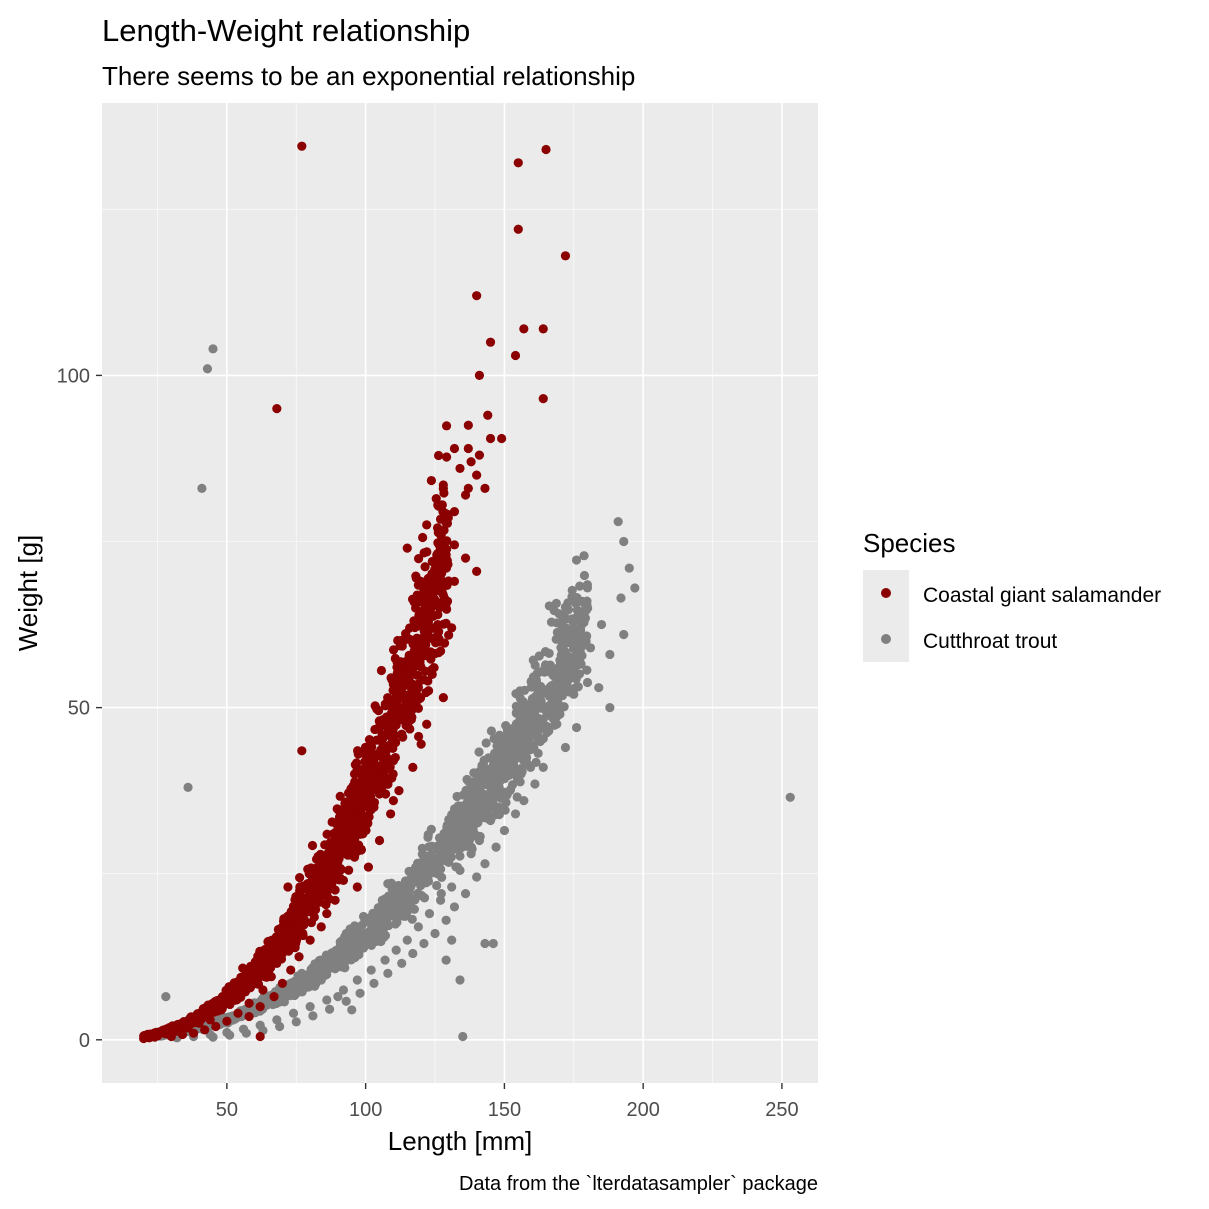 This screenshot has height=1209, width=1209. Describe the element at coordinates (504, 1110) in the screenshot. I see `x-tick-label: 150` at that location.